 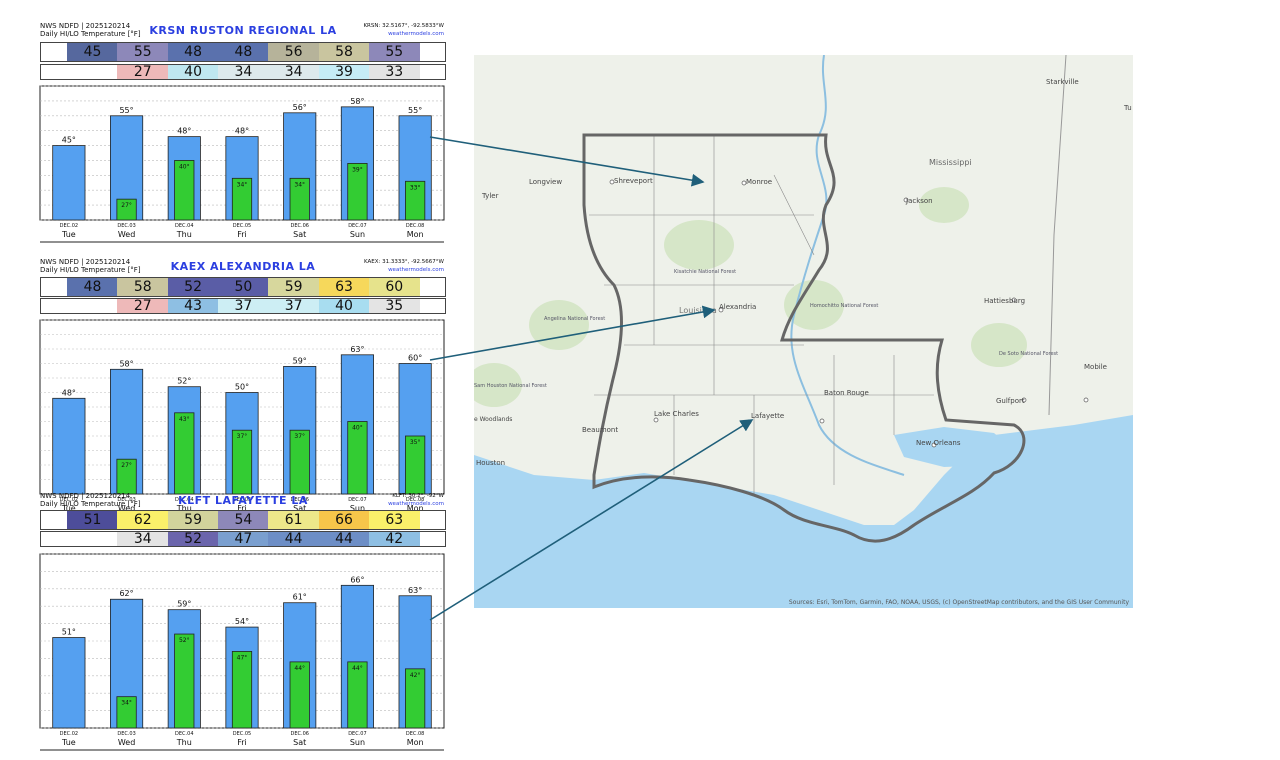 What do you see at coordinates (126, 508) in the screenshot?
I see `x-day-label: Wed` at bounding box center [126, 508].